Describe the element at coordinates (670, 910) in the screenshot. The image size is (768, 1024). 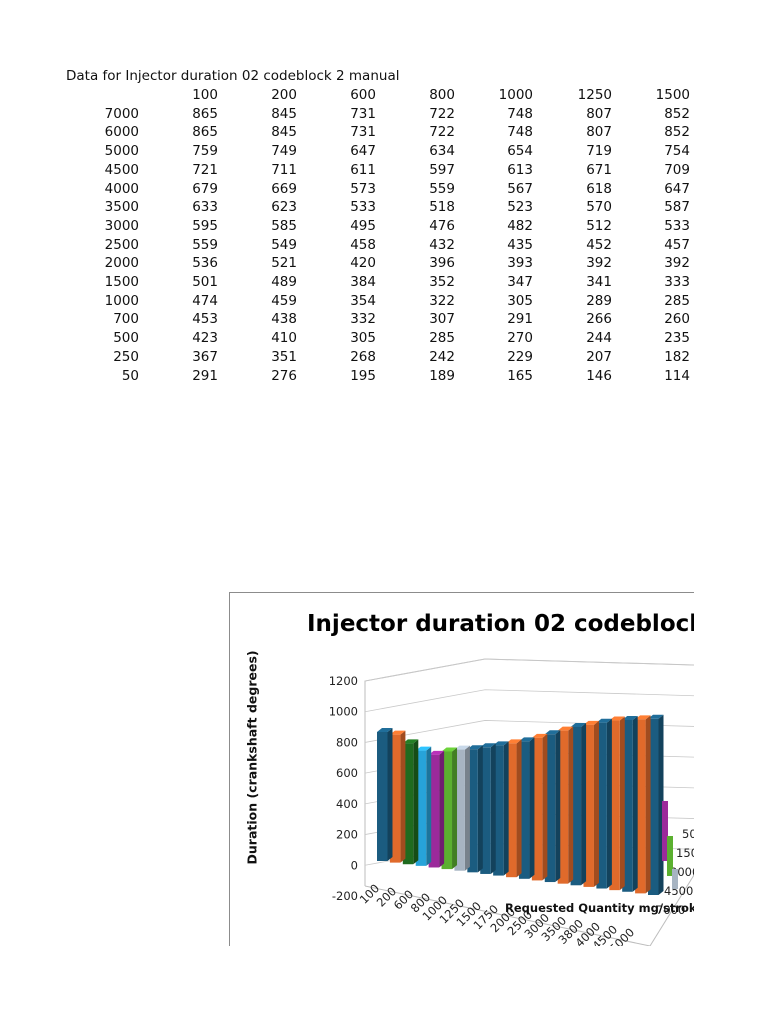
I see `depth-tick-label: 7000` at that location.